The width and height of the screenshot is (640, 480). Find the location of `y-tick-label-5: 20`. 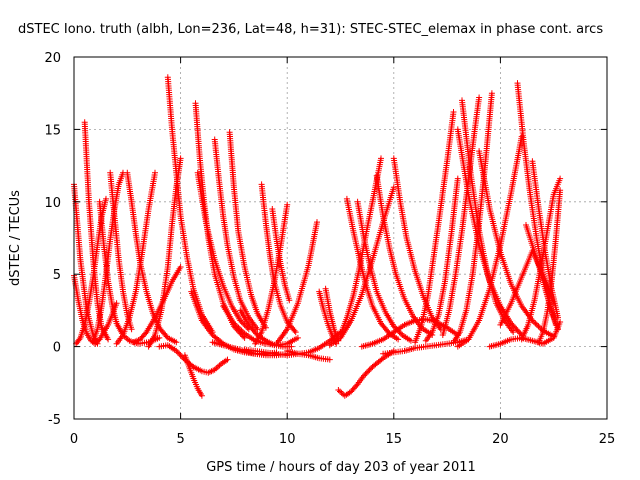

y-tick-label-5: 20 is located at coordinates (52, 58).